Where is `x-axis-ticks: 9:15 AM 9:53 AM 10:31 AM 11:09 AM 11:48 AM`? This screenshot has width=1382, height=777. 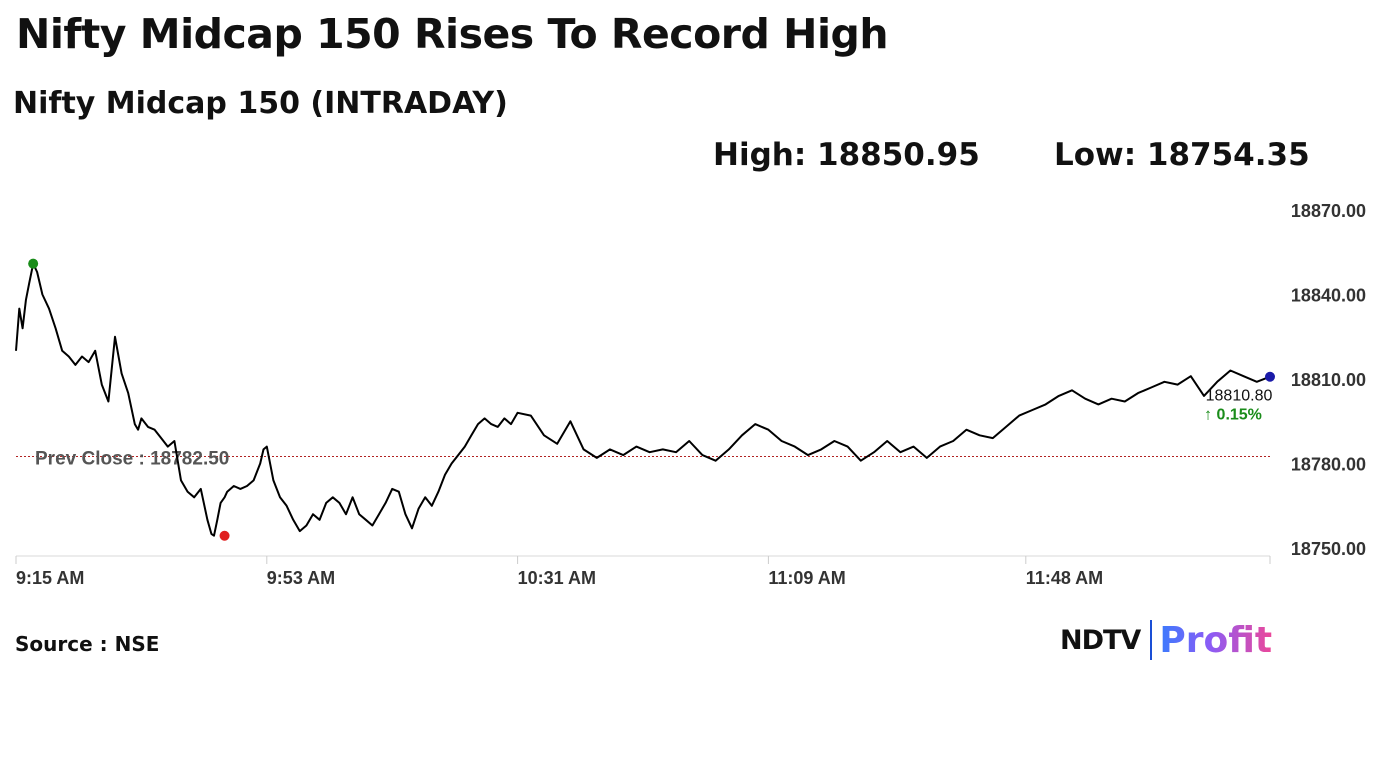
x-axis-ticks: 9:15 AM 9:53 AM 10:31 AM 11:09 AM 11:48 AM is located at coordinates (643, 572).